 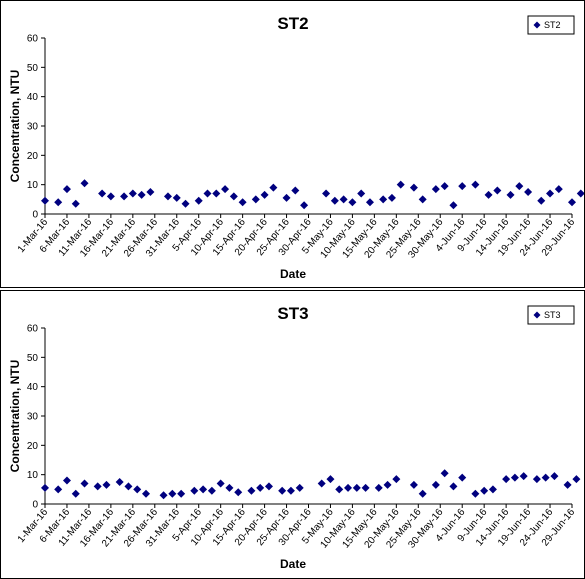 What do you see at coordinates (33, 387) in the screenshot?
I see `y-tick-label: 40` at bounding box center [33, 387].